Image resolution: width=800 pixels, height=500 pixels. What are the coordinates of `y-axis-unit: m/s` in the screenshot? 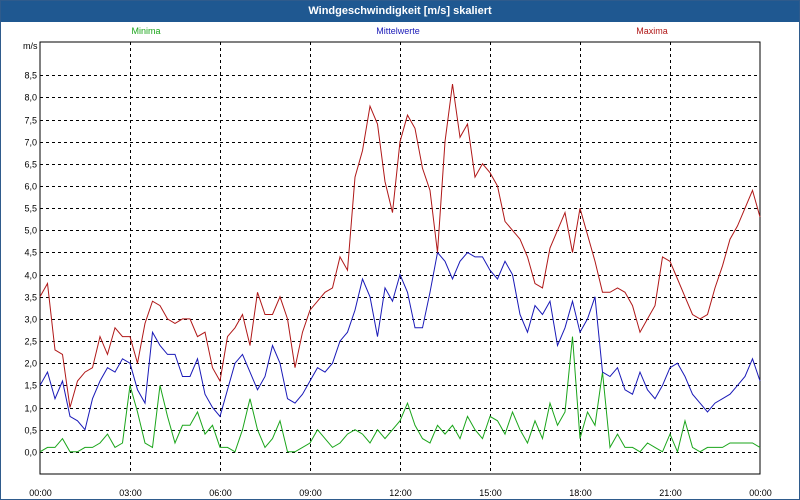 It's located at (30, 46).